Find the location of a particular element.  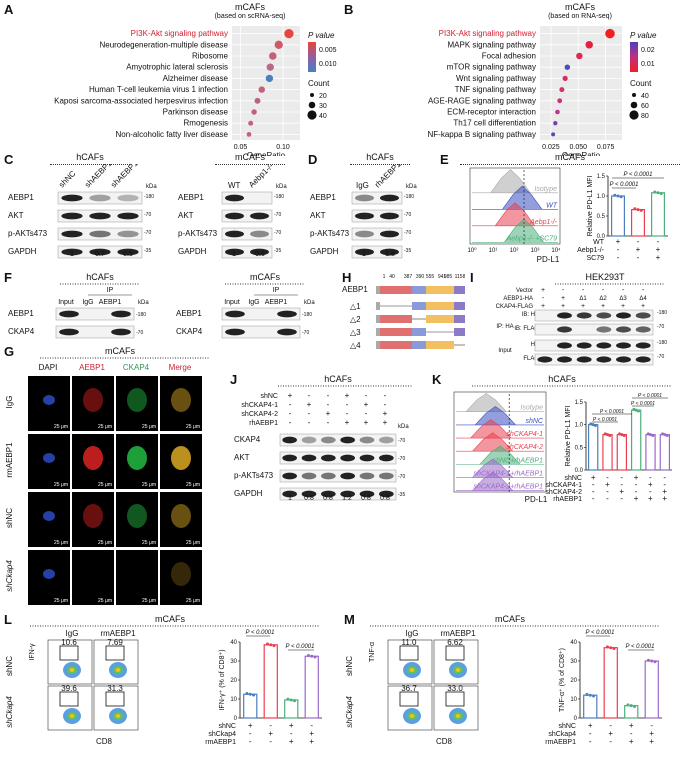

column-label: IgG is located at coordinates (72, 633).